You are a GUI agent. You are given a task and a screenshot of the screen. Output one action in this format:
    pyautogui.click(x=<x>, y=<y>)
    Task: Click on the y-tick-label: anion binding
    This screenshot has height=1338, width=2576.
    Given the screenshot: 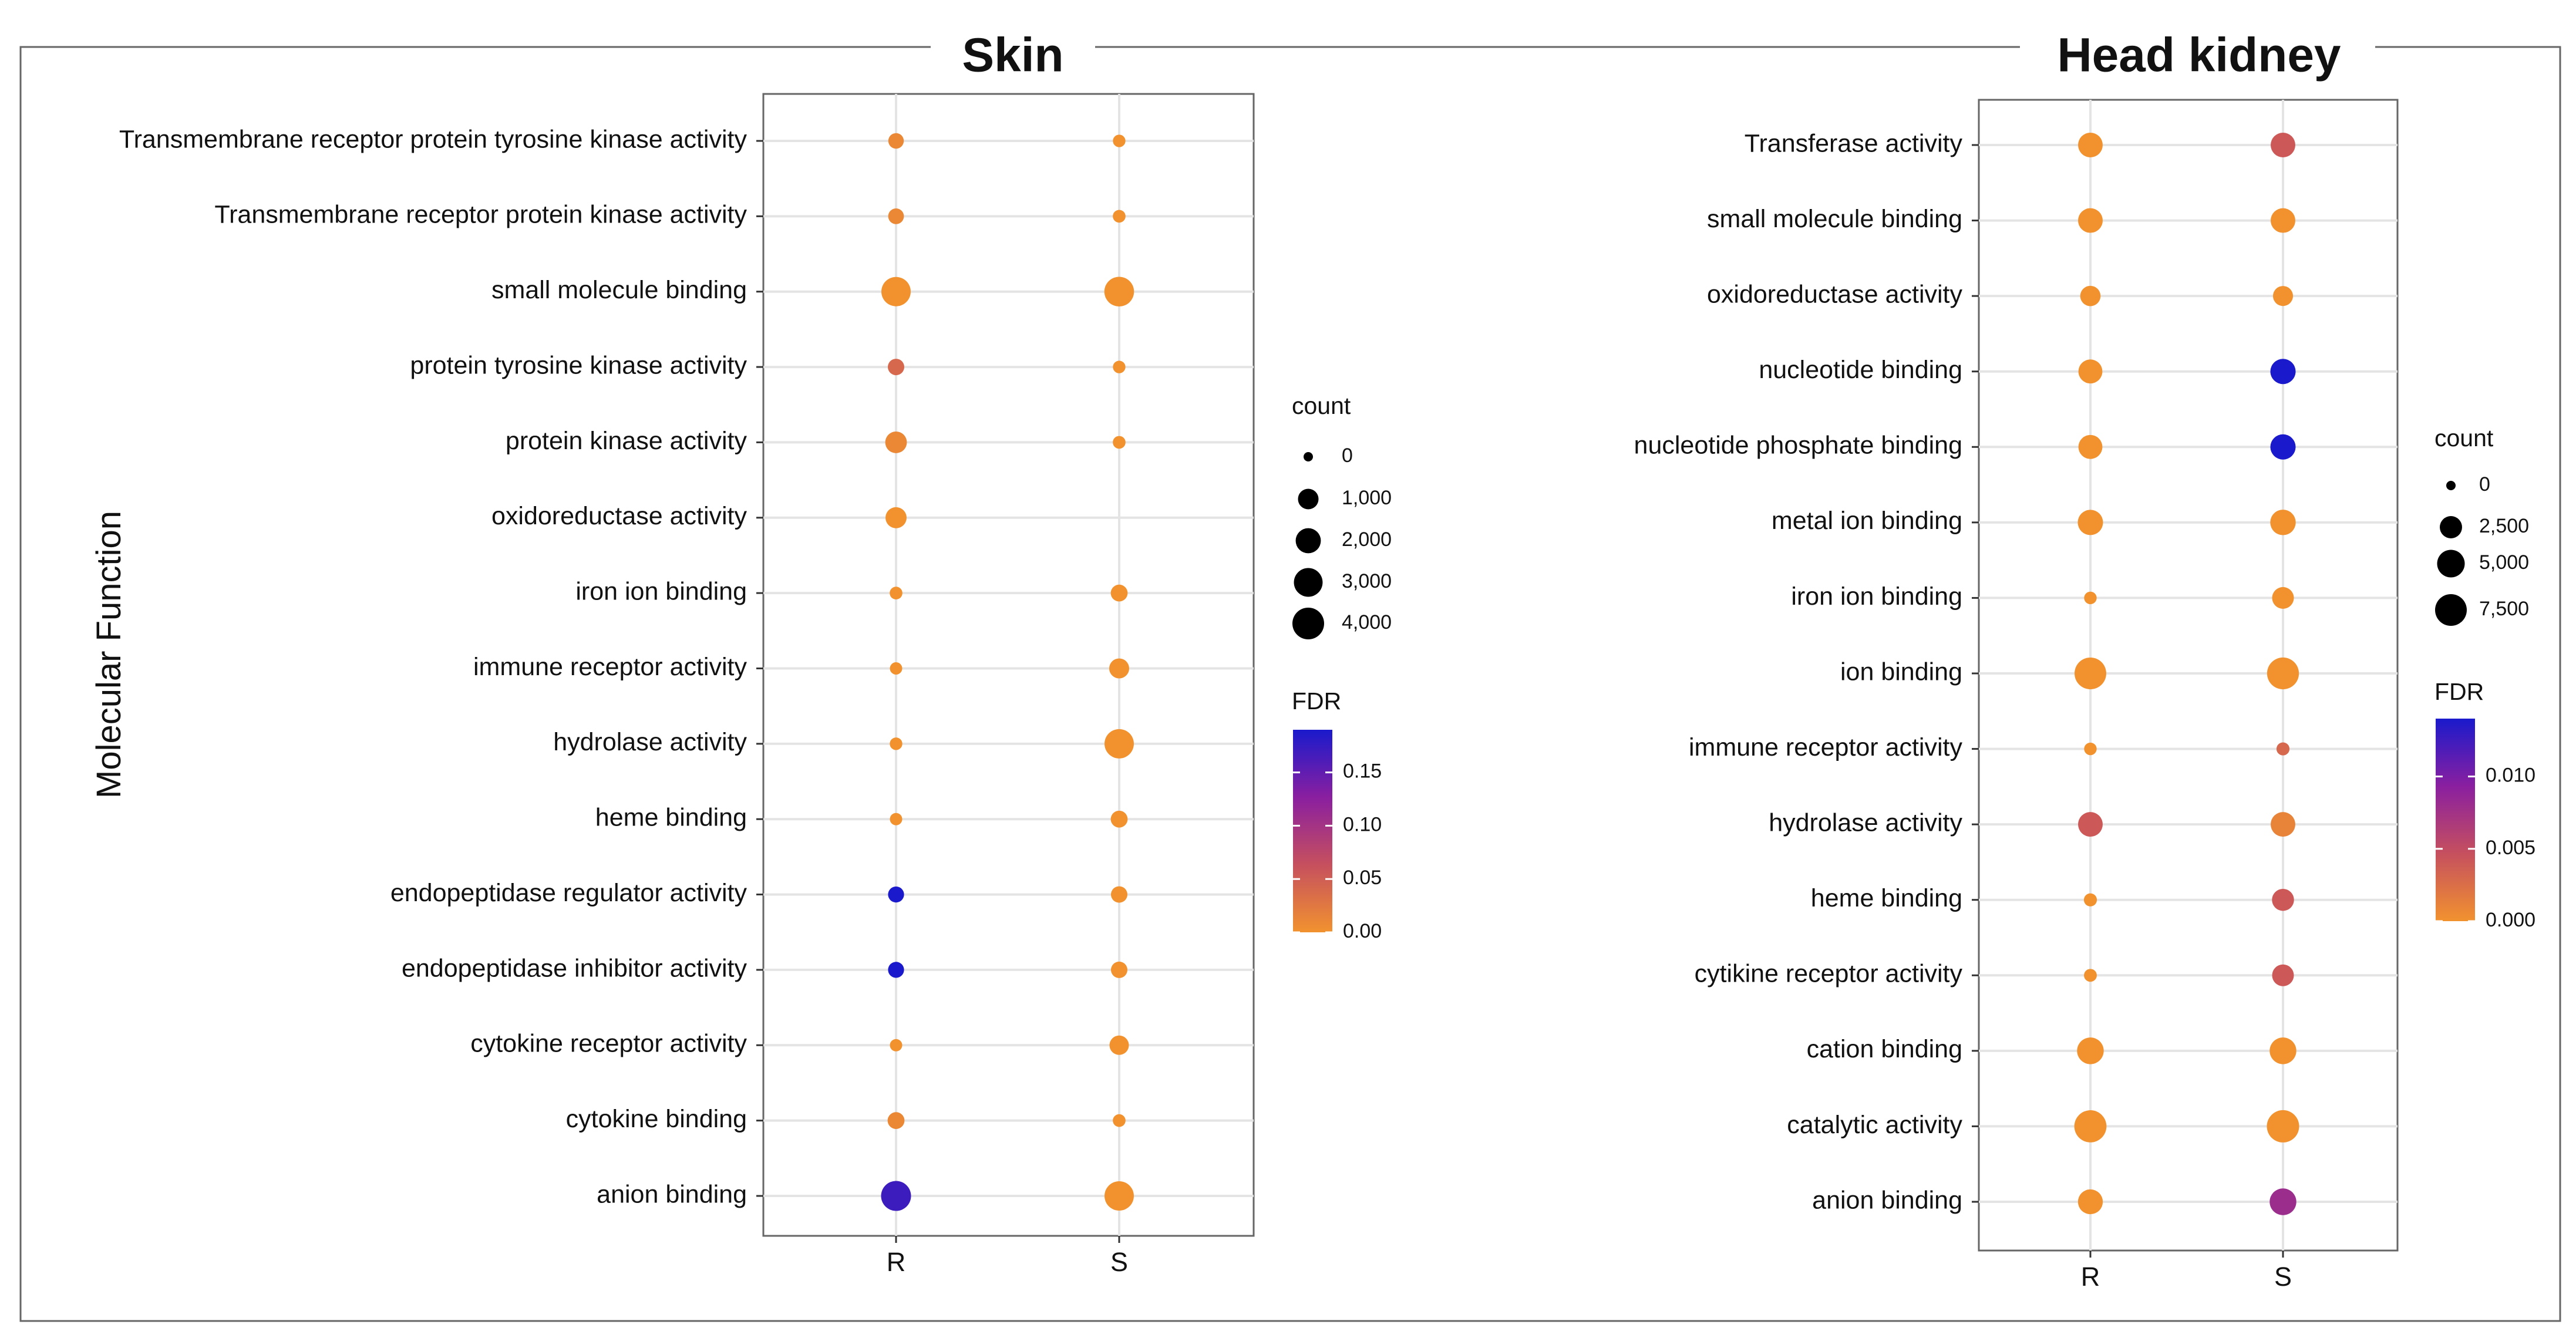 What is the action you would take?
    pyautogui.click(x=672, y=1194)
    